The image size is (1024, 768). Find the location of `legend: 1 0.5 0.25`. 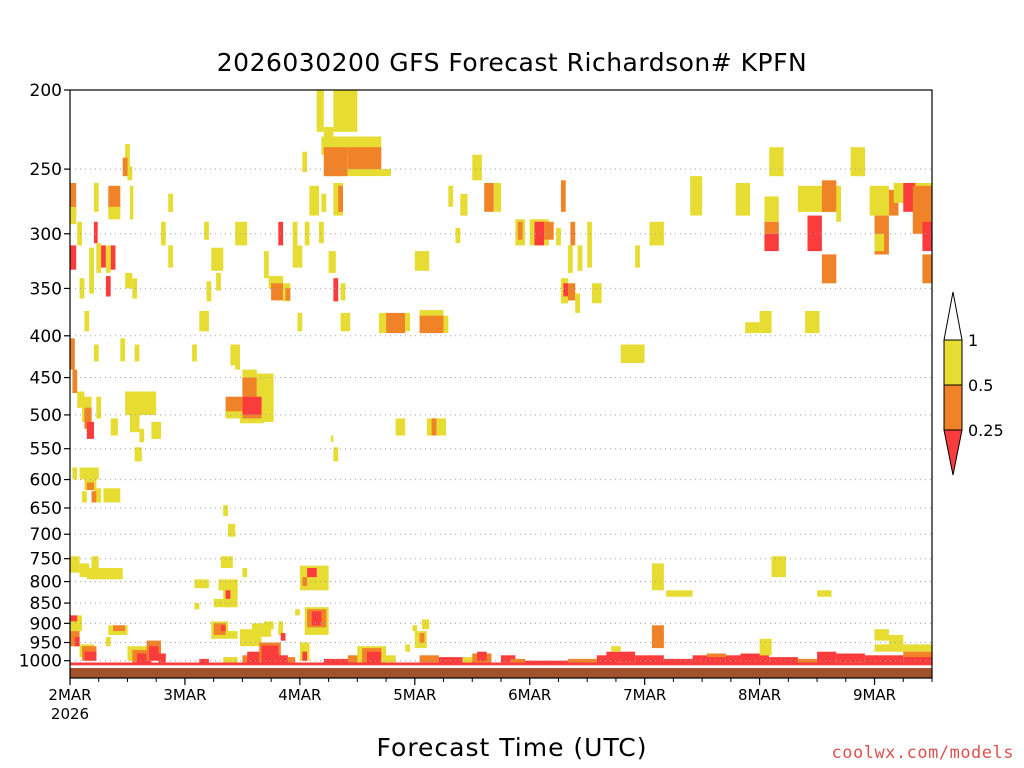

legend: 1 0.5 0.25 is located at coordinates (973, 383).